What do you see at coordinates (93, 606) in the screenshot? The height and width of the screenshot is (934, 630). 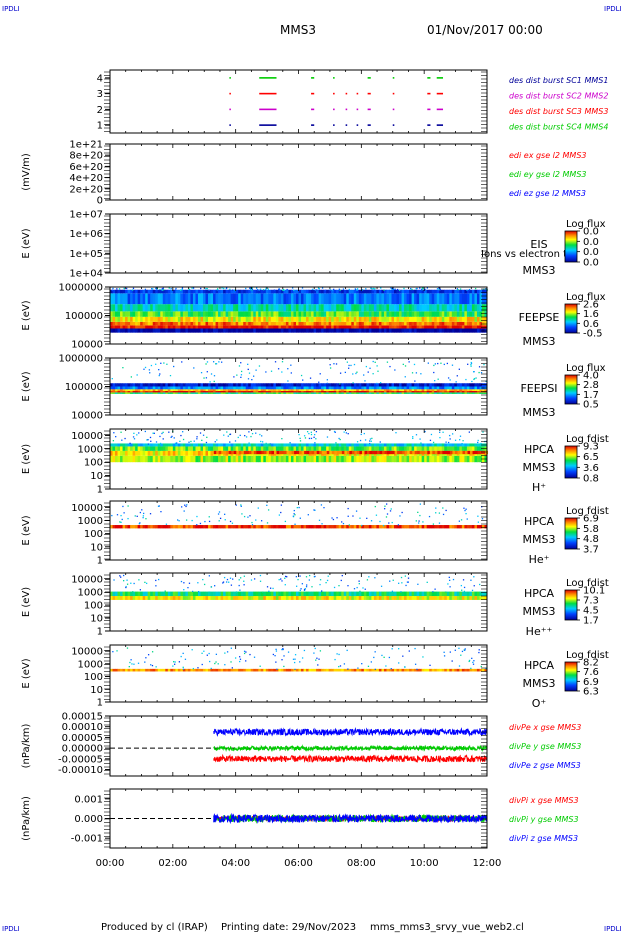 I see `ytick-label: 100` at bounding box center [93, 606].